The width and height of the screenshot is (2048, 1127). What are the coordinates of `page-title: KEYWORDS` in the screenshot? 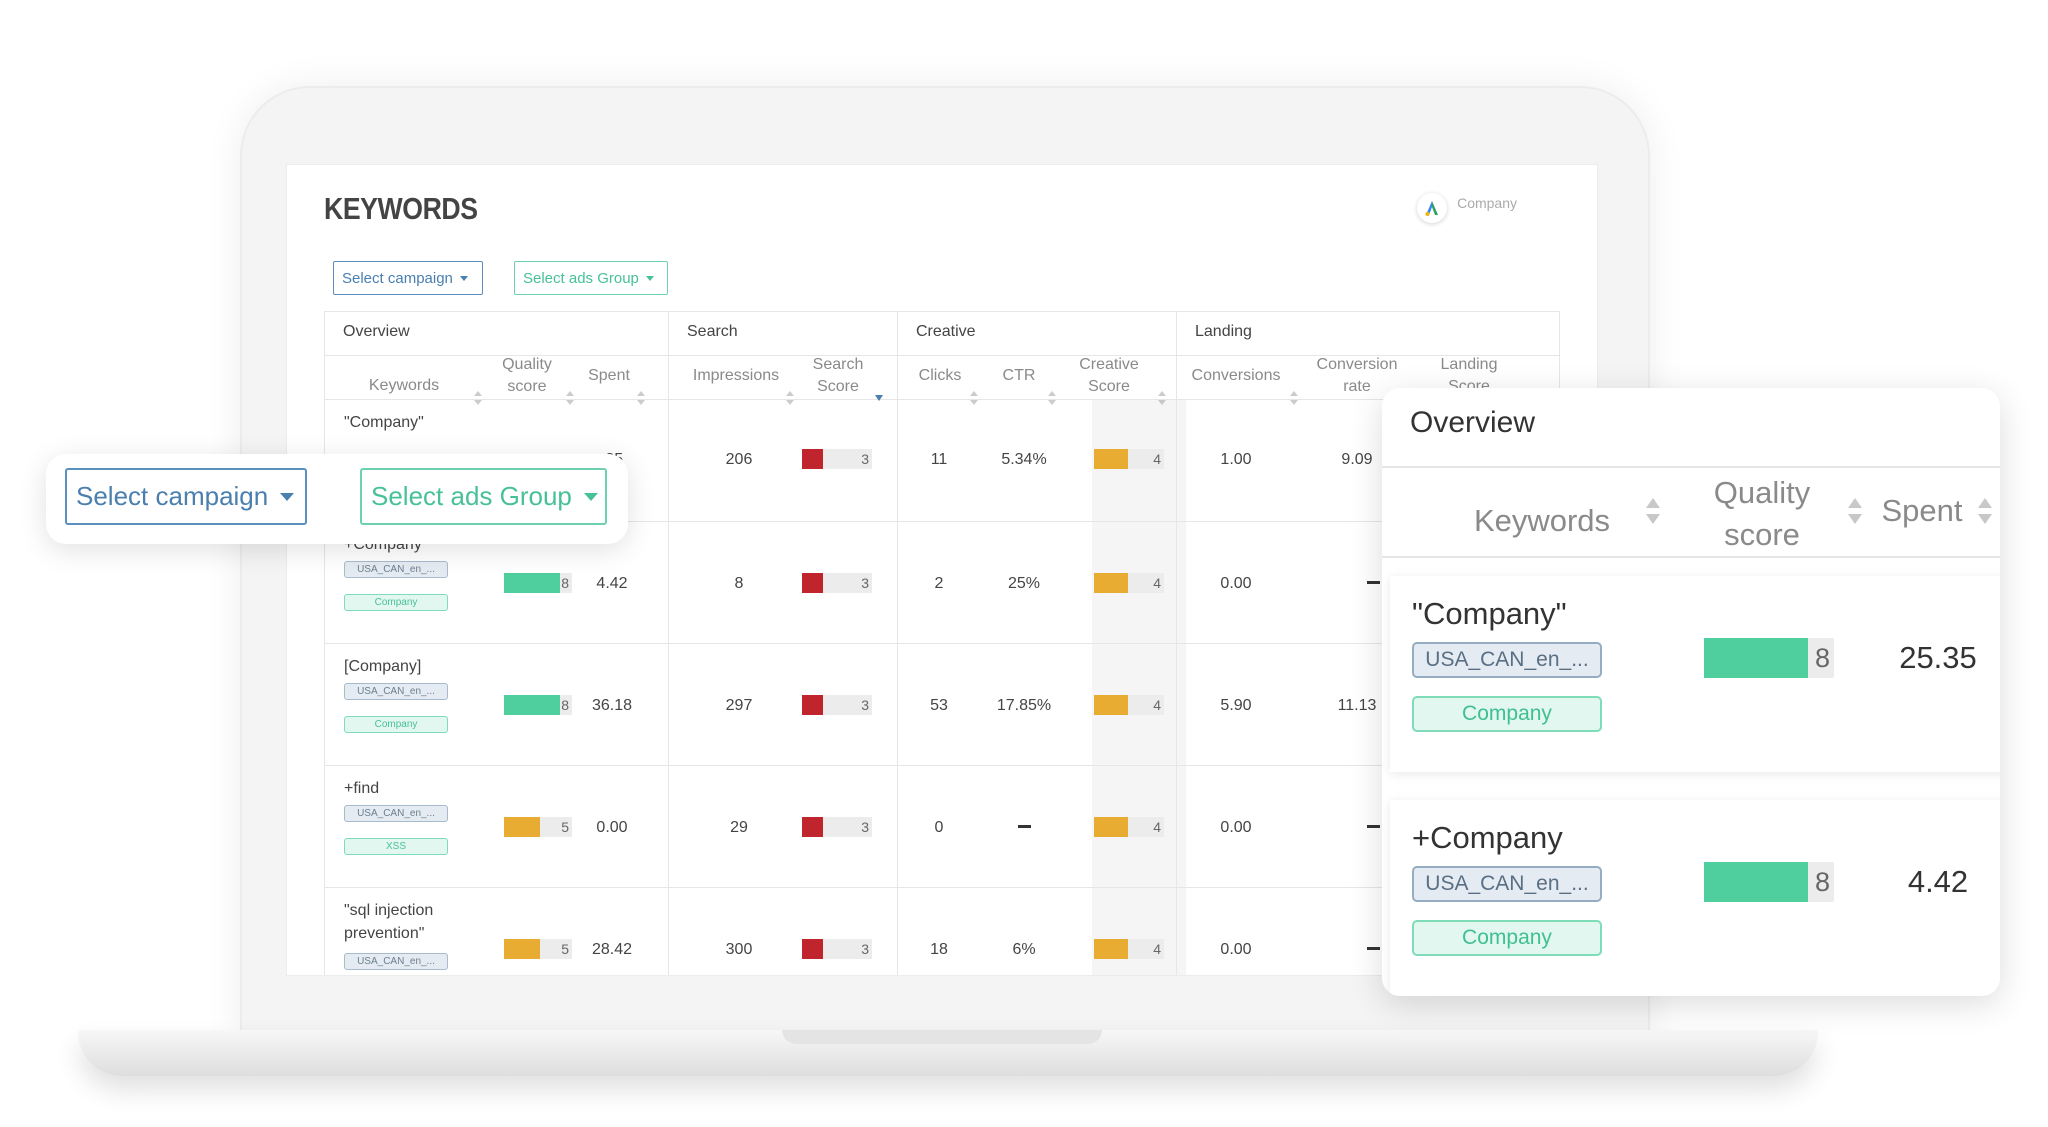 It's located at (401, 208).